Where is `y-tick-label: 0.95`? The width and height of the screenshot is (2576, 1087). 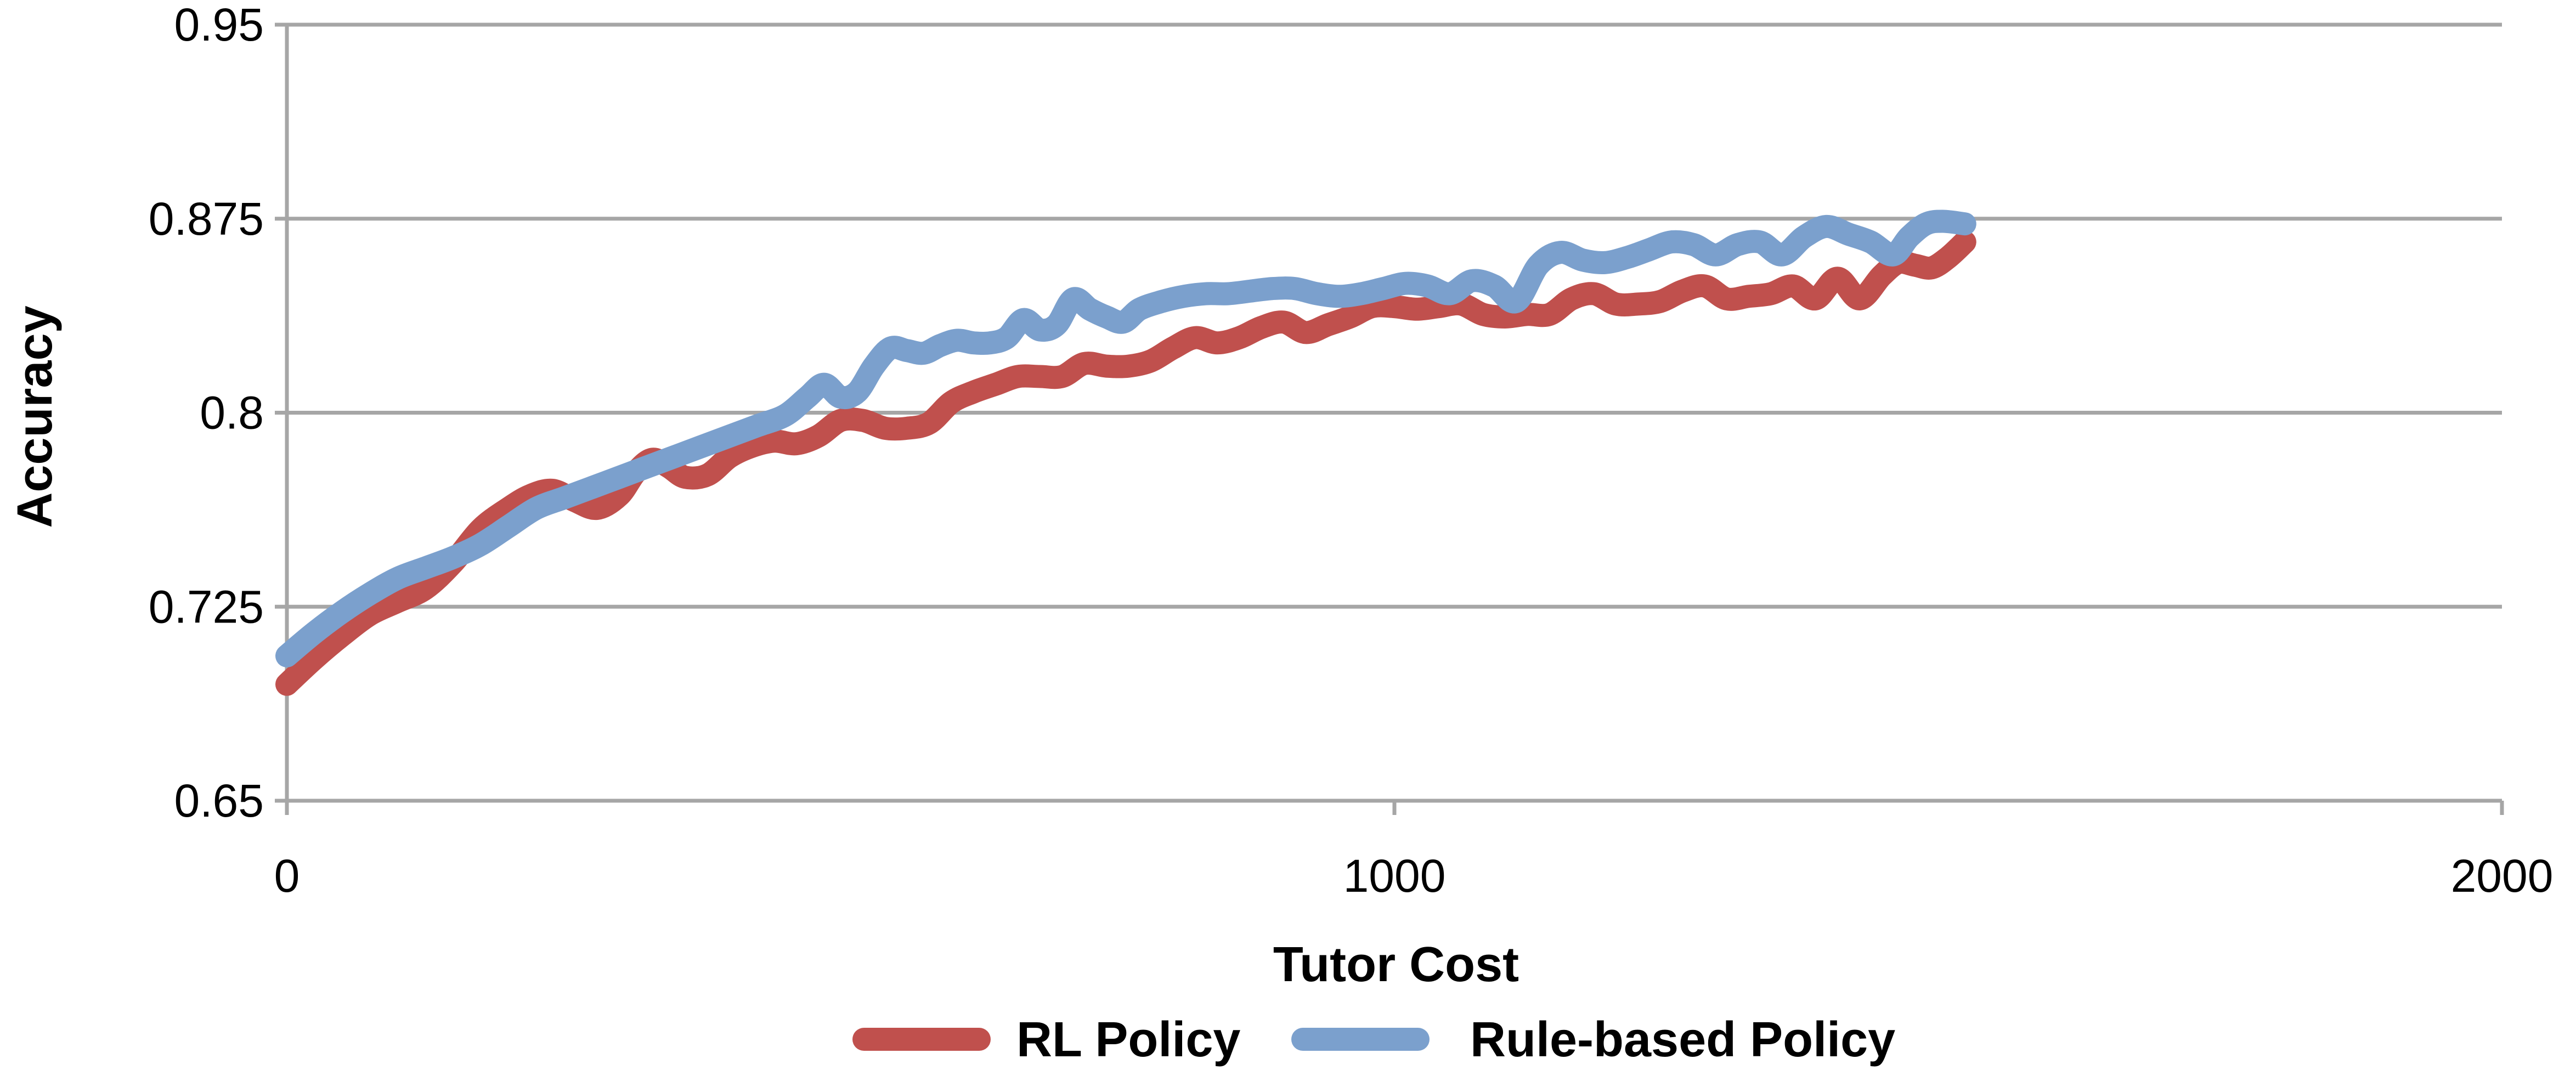 y-tick-label: 0.95 is located at coordinates (219, 25).